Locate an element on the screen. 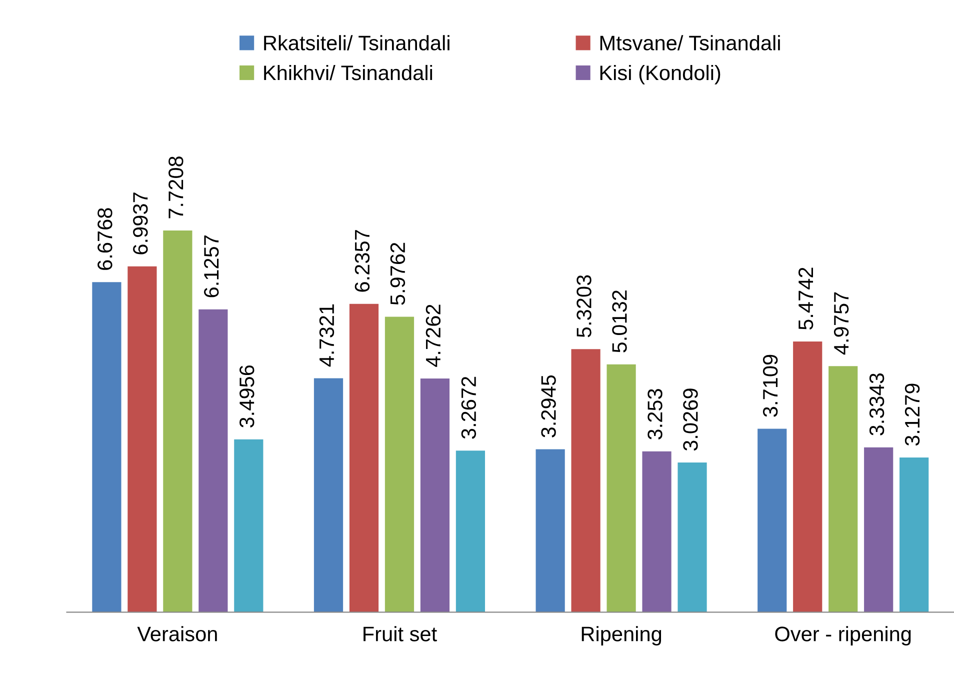 The image size is (954, 684). data-label: 5.4742 is located at coordinates (806, 299).